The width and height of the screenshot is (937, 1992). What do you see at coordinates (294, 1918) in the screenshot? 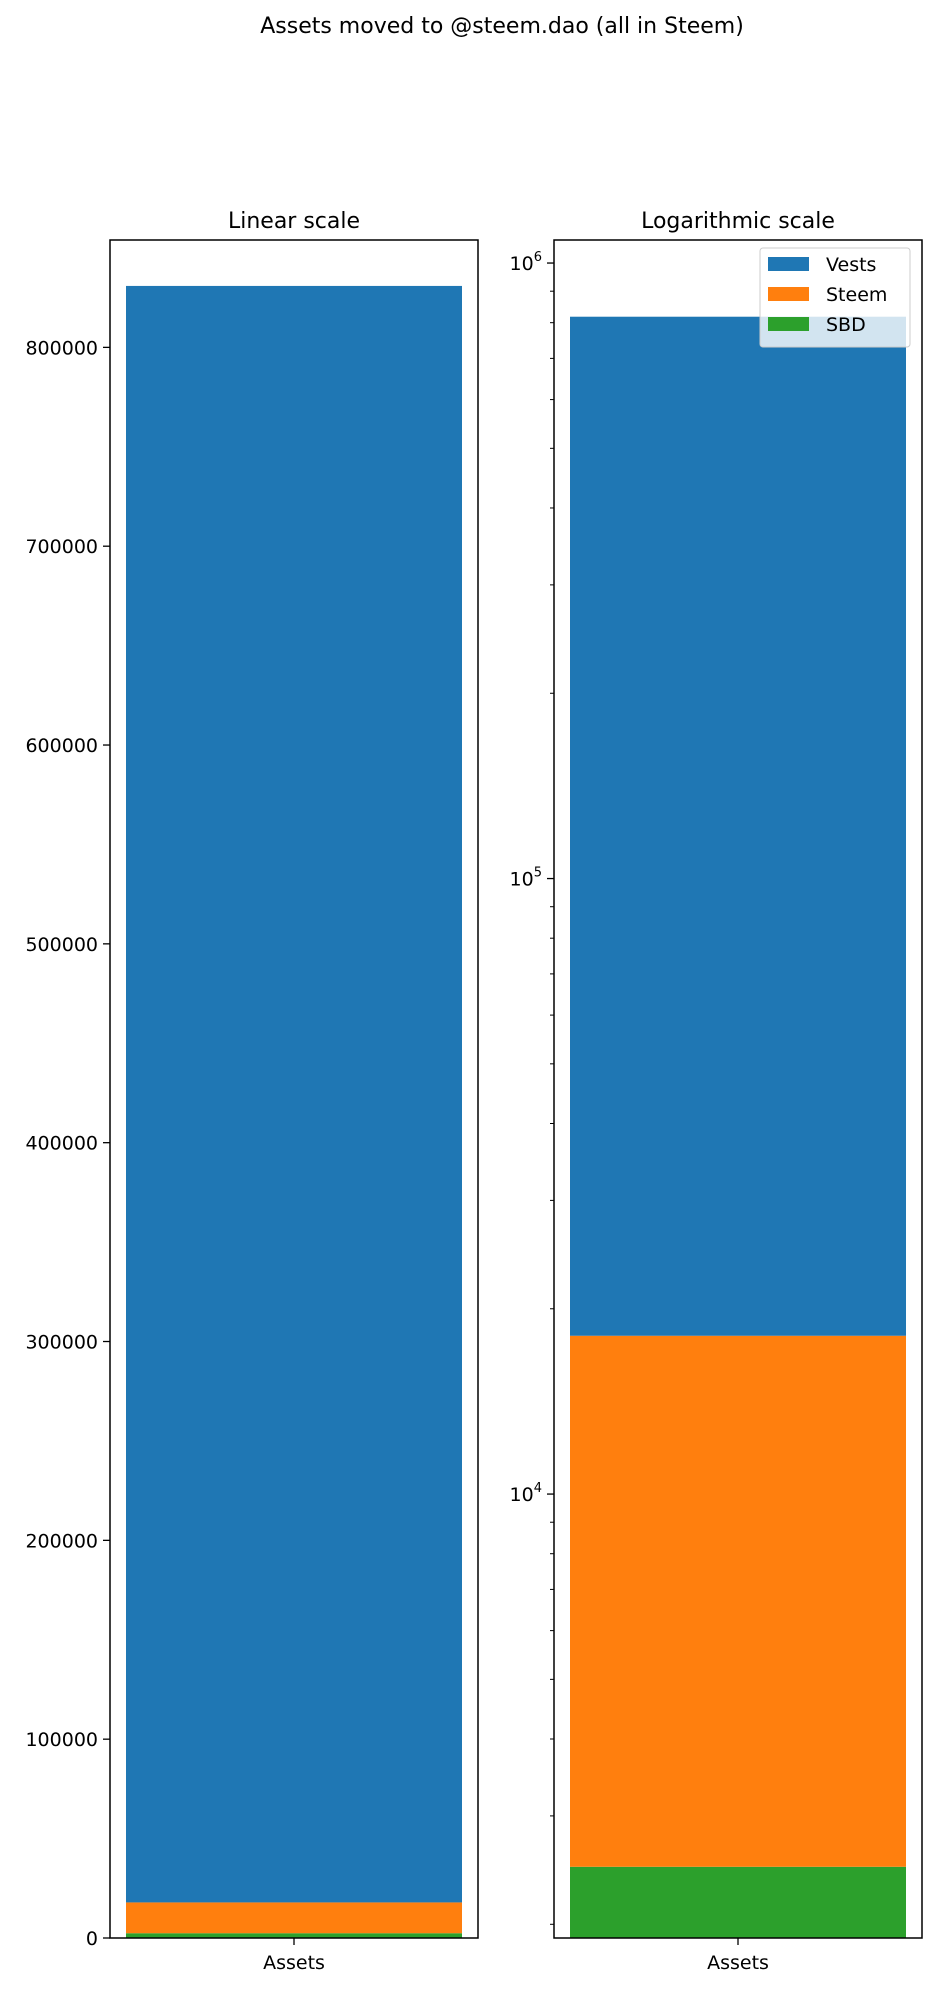
I see `linear-bar-steem` at bounding box center [294, 1918].